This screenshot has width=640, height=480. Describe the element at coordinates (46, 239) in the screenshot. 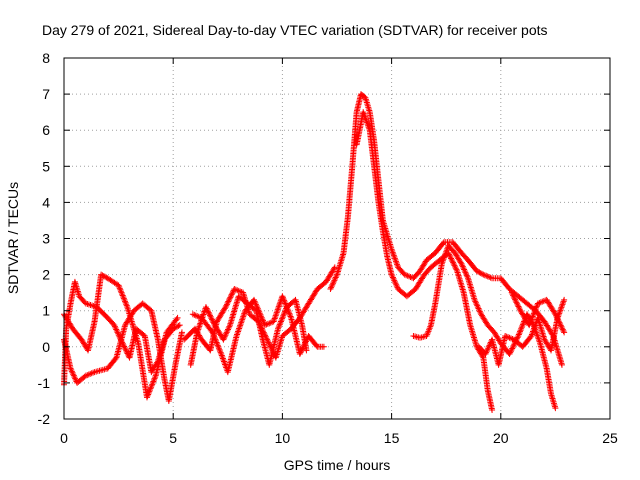

I see `y-tick-label: 3` at that location.